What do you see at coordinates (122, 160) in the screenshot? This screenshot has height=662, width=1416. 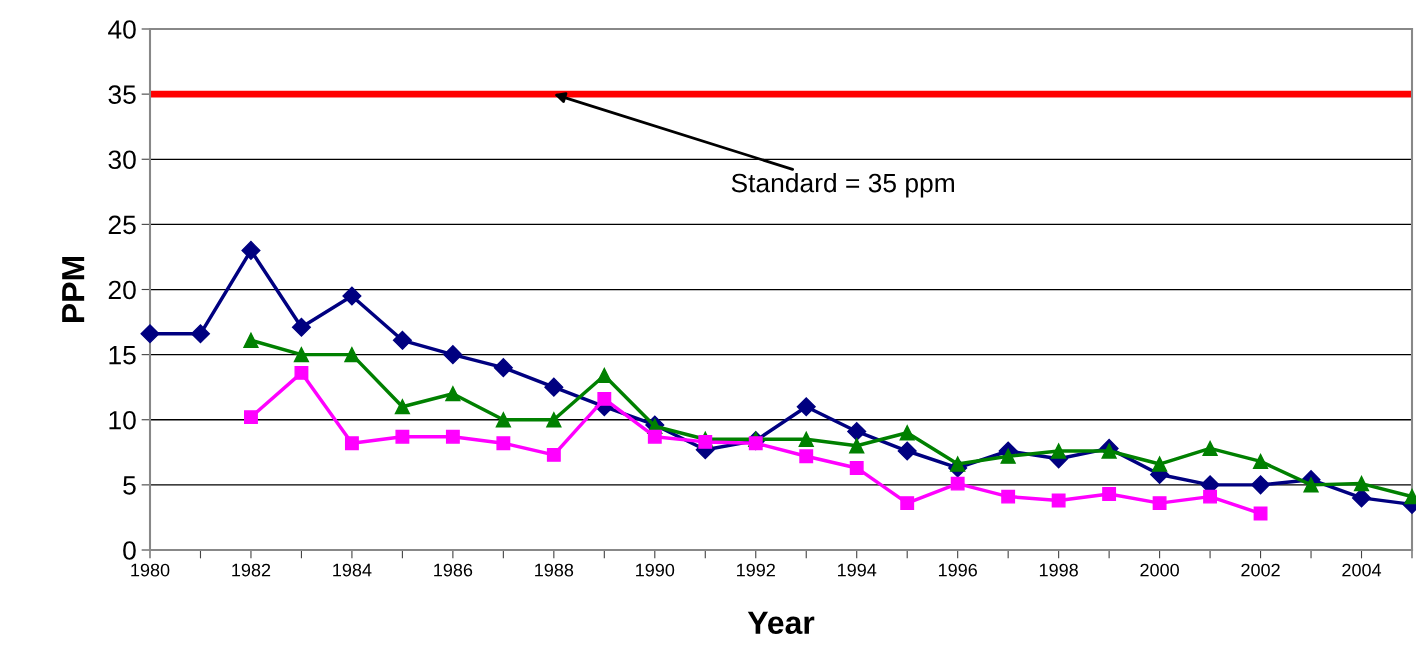 I see `y-tick-label: 30` at bounding box center [122, 160].